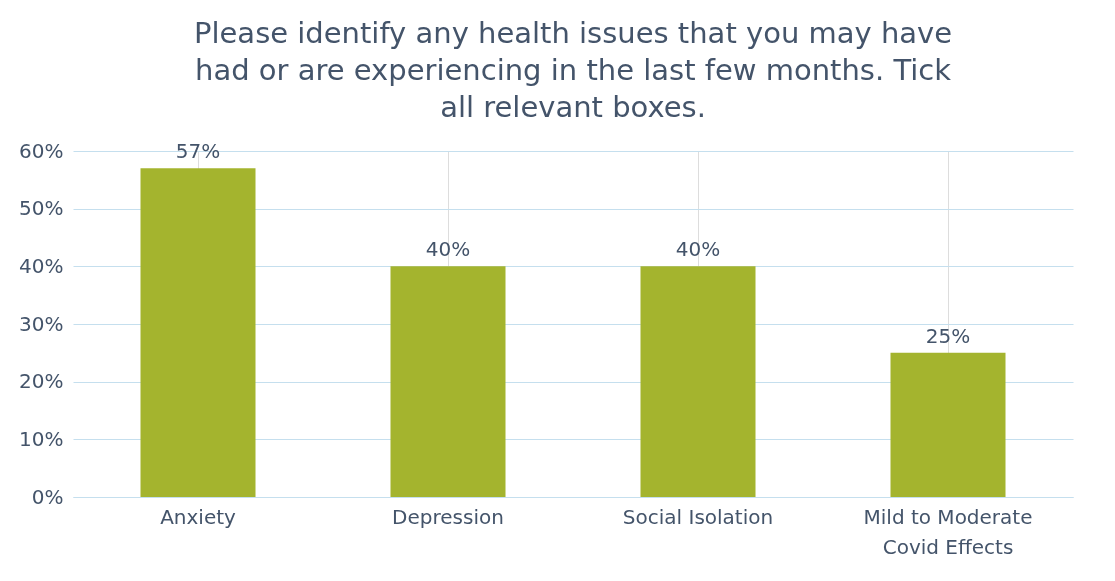 The image size is (1115, 581). I want to click on y-tick-label: 60%, so click(41, 150).